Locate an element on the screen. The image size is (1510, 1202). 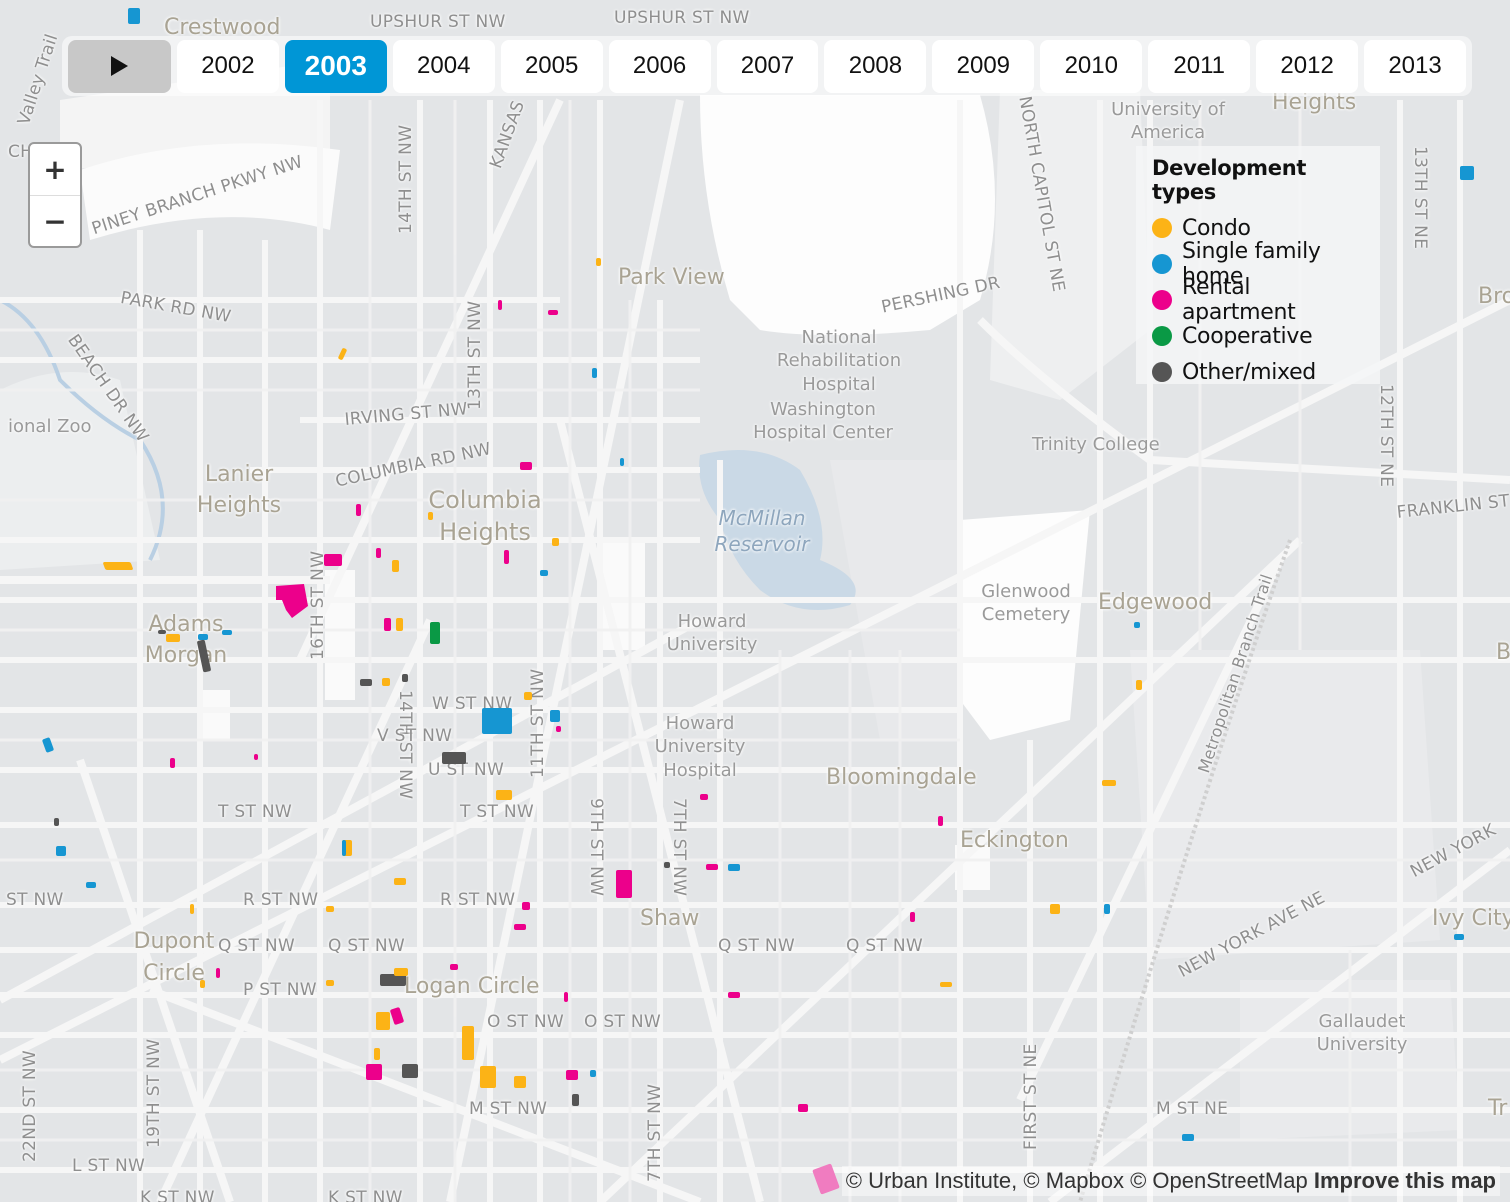
parcel-rental-large is located at coordinates (294, 603).